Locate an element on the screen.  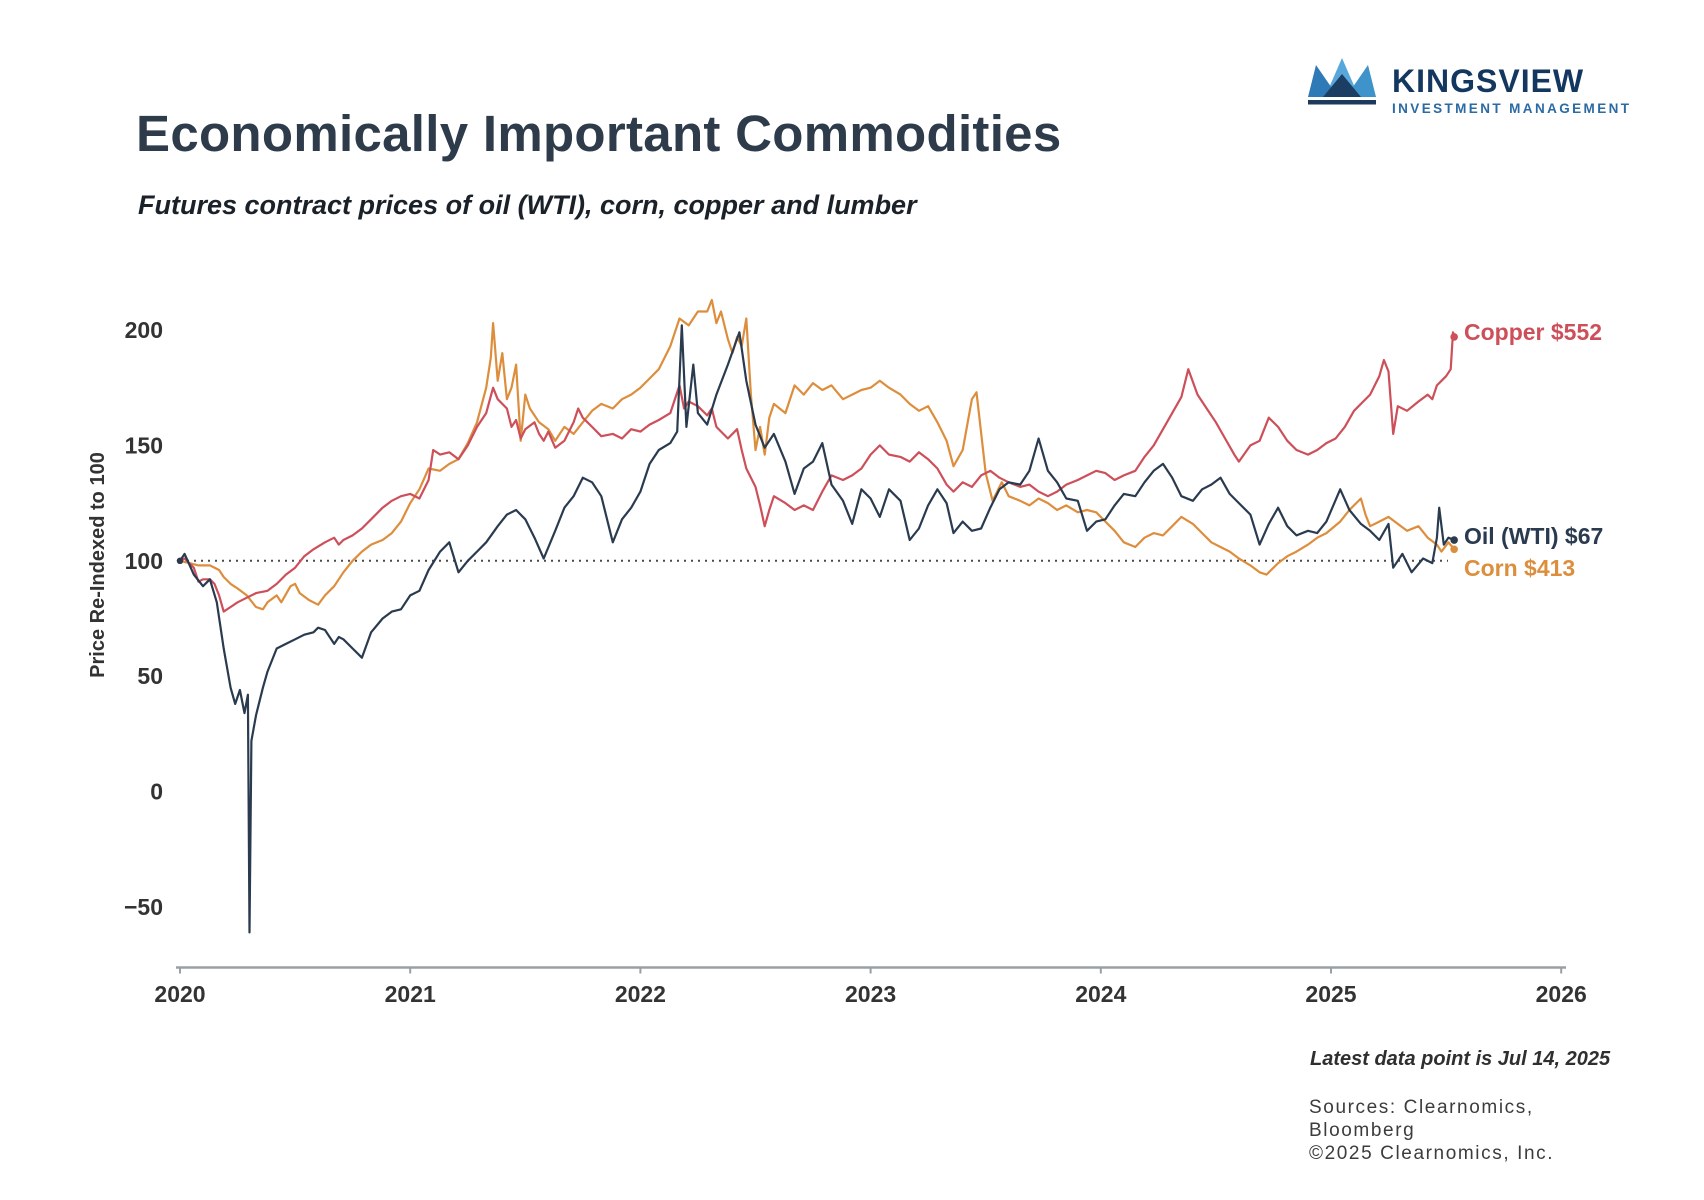
y-tick-label: 0 is located at coordinates (156, 792).